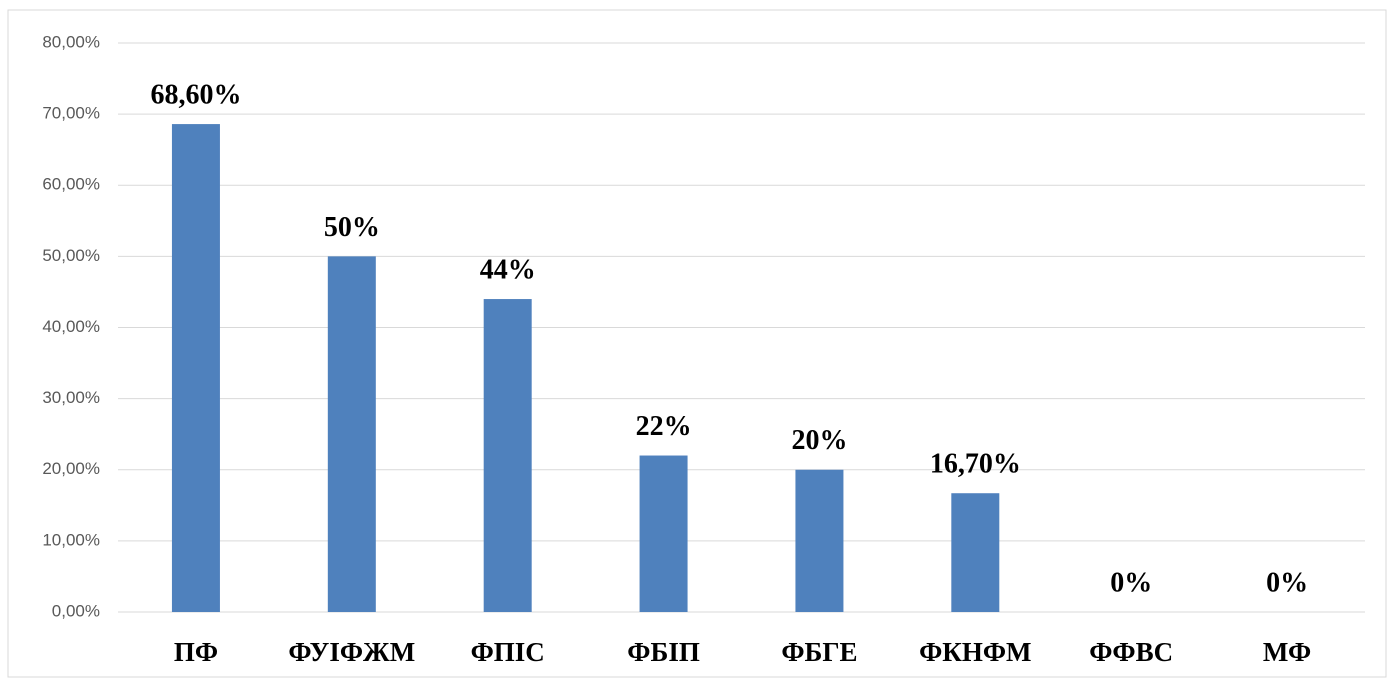 The image size is (1387, 678). Describe the element at coordinates (71, 255) in the screenshot. I see `y-tick-label: 50,00%` at that location.